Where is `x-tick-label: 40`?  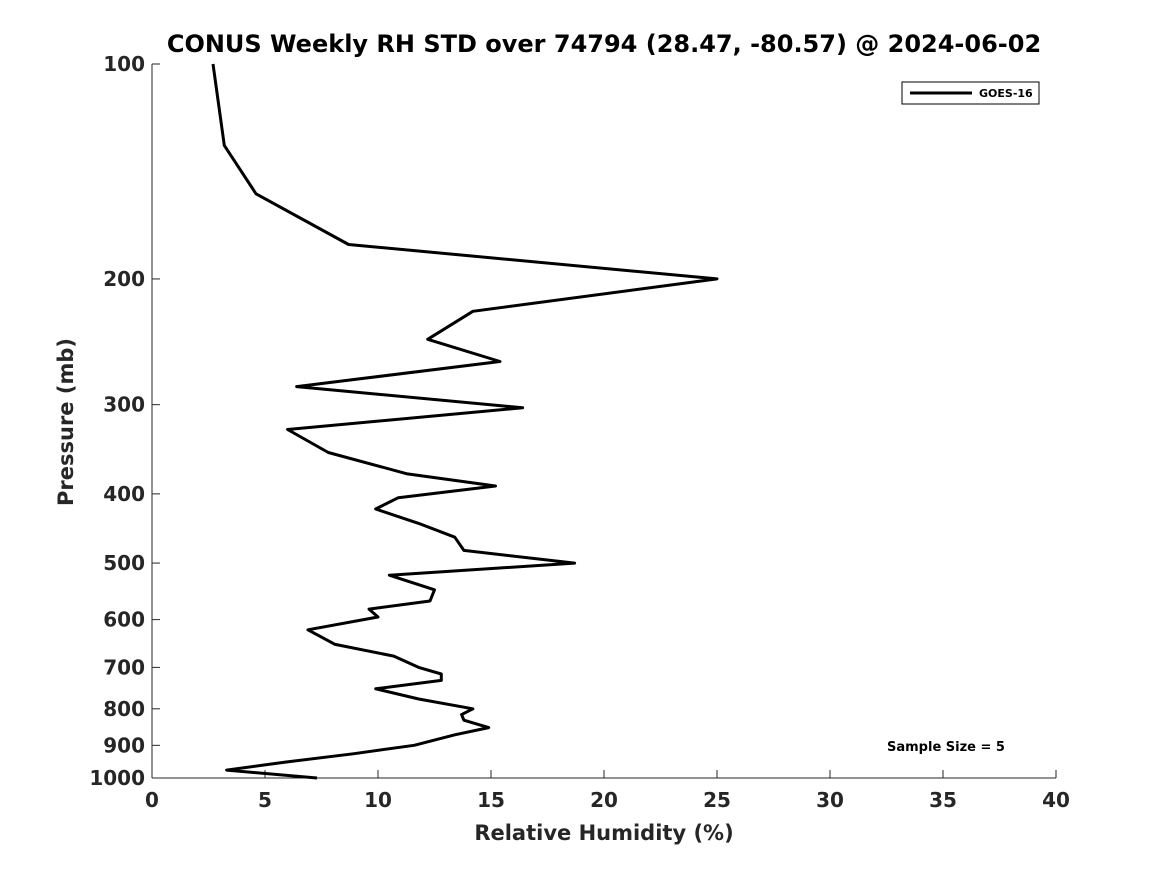
x-tick-label: 40 is located at coordinates (1056, 800).